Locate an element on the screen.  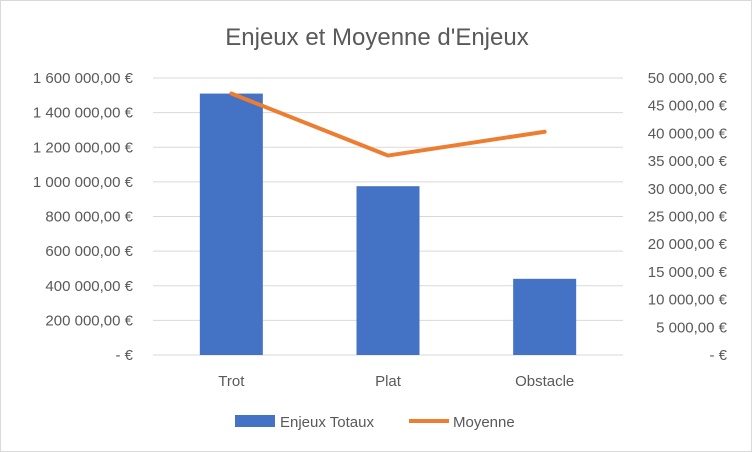
right-tick-label: 25 000,00 € is located at coordinates (688, 217).